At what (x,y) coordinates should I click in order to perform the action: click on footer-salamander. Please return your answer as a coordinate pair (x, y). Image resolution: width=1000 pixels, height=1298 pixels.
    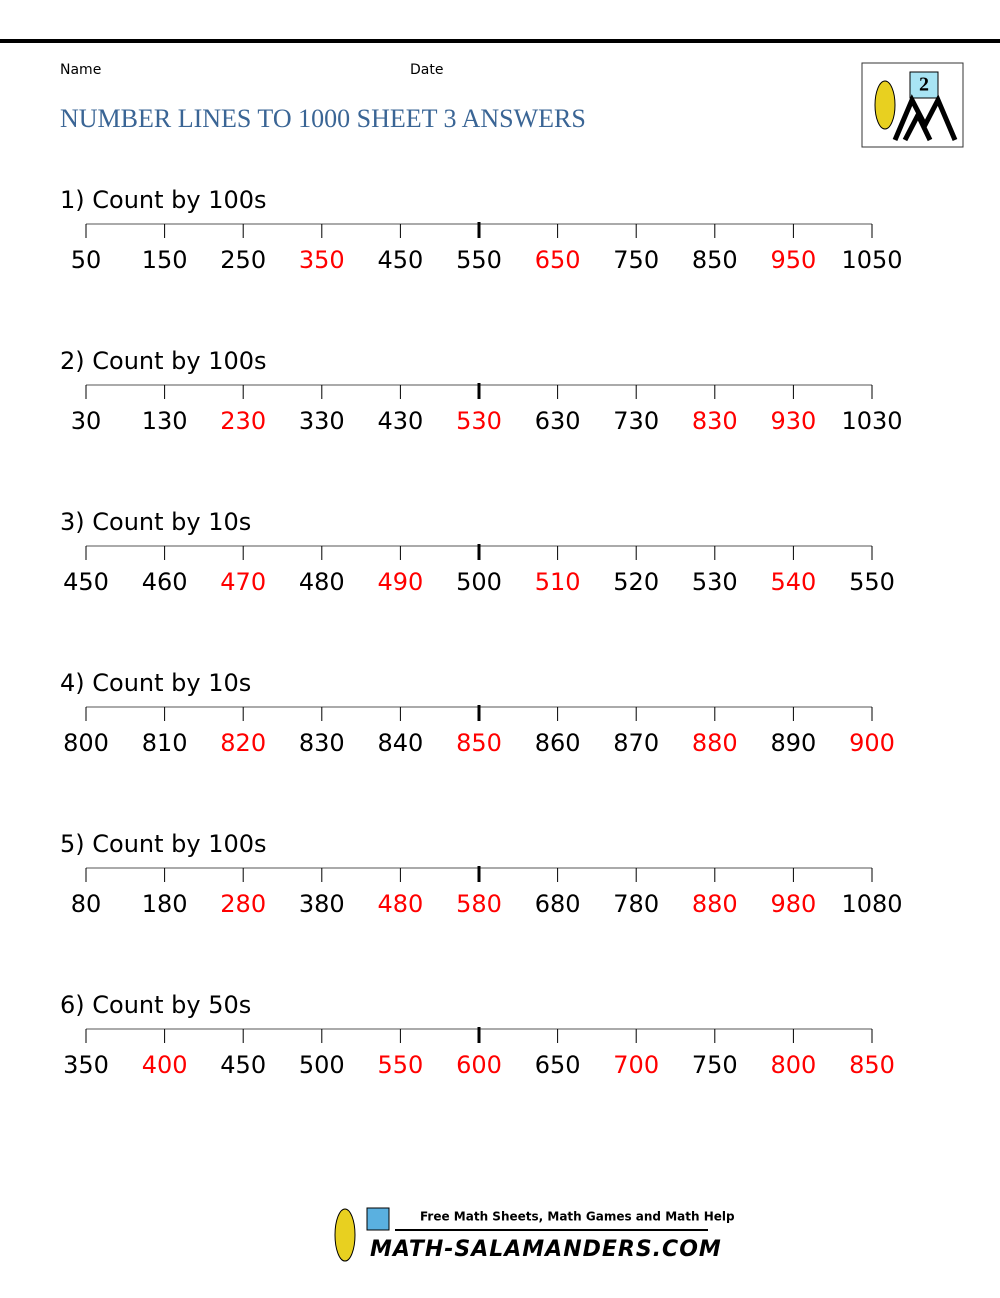
    Looking at the image, I should click on (345, 1235).